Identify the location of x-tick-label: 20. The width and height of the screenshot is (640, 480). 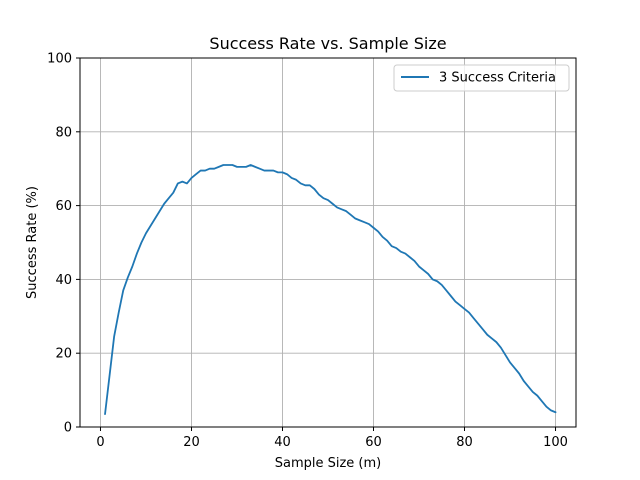
(191, 442).